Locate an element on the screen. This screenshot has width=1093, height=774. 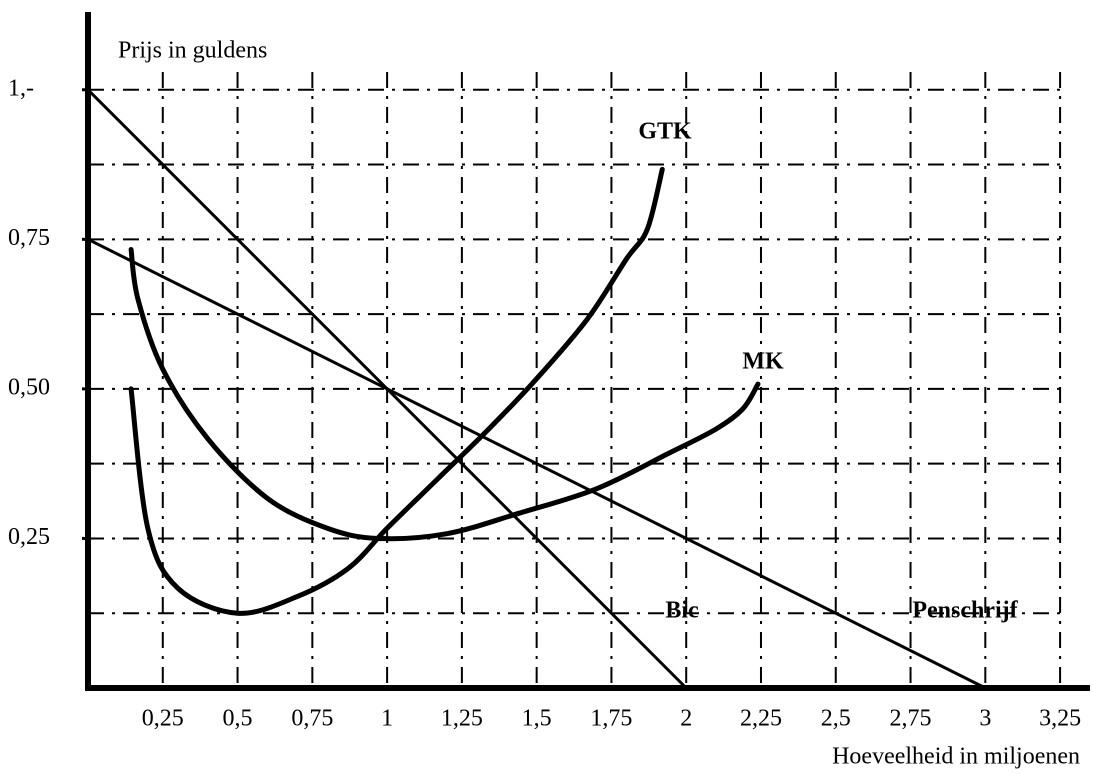
y-tick-label: 0,50 is located at coordinates (29, 387).